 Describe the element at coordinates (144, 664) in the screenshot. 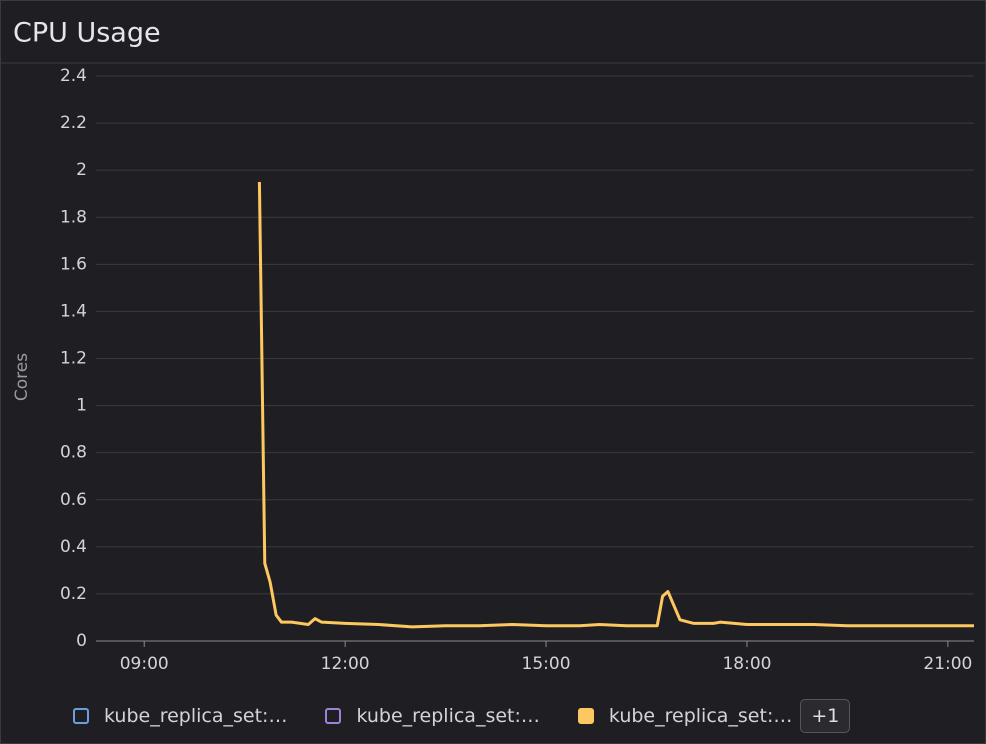

I see `x-tick-label: 09:00` at that location.